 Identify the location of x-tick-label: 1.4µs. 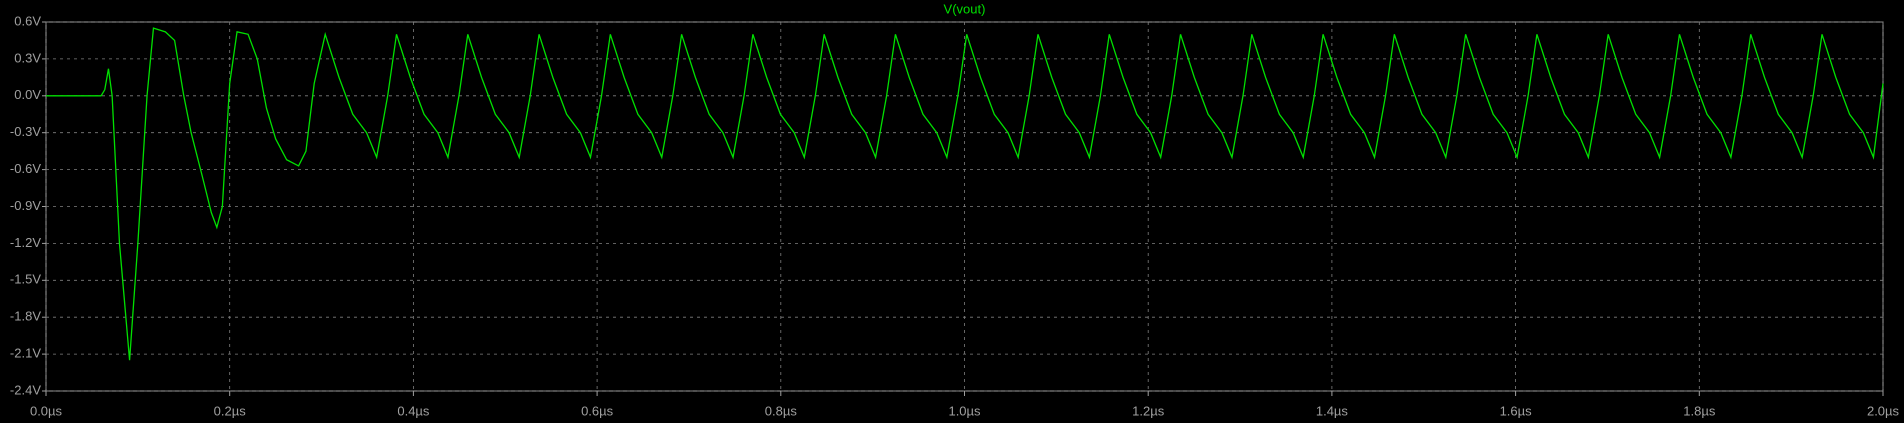
(1332, 410).